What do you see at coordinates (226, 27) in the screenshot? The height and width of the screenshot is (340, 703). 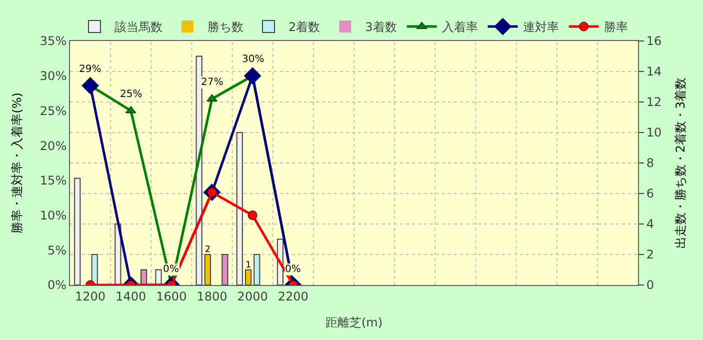 I see `legend-label: 勝ち数` at bounding box center [226, 27].